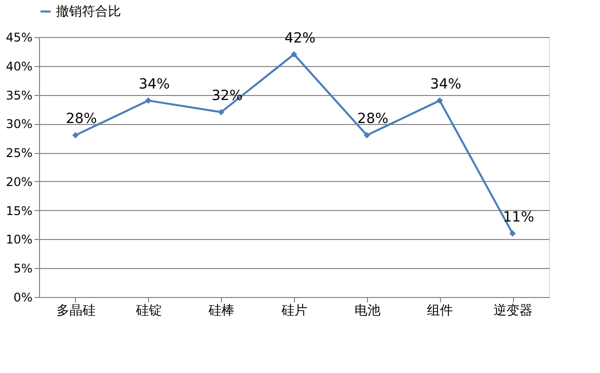  I want to click on y-tick-label: 15%, so click(19, 211).